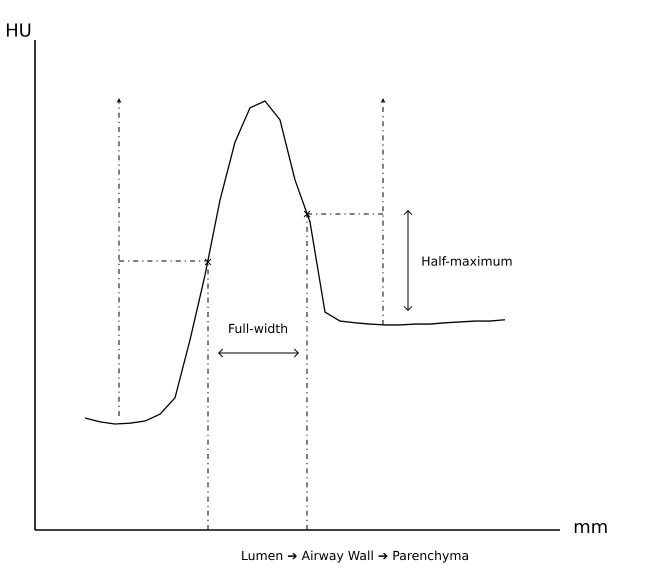  I want to click on annotation: Half-maximum, so click(467, 261).